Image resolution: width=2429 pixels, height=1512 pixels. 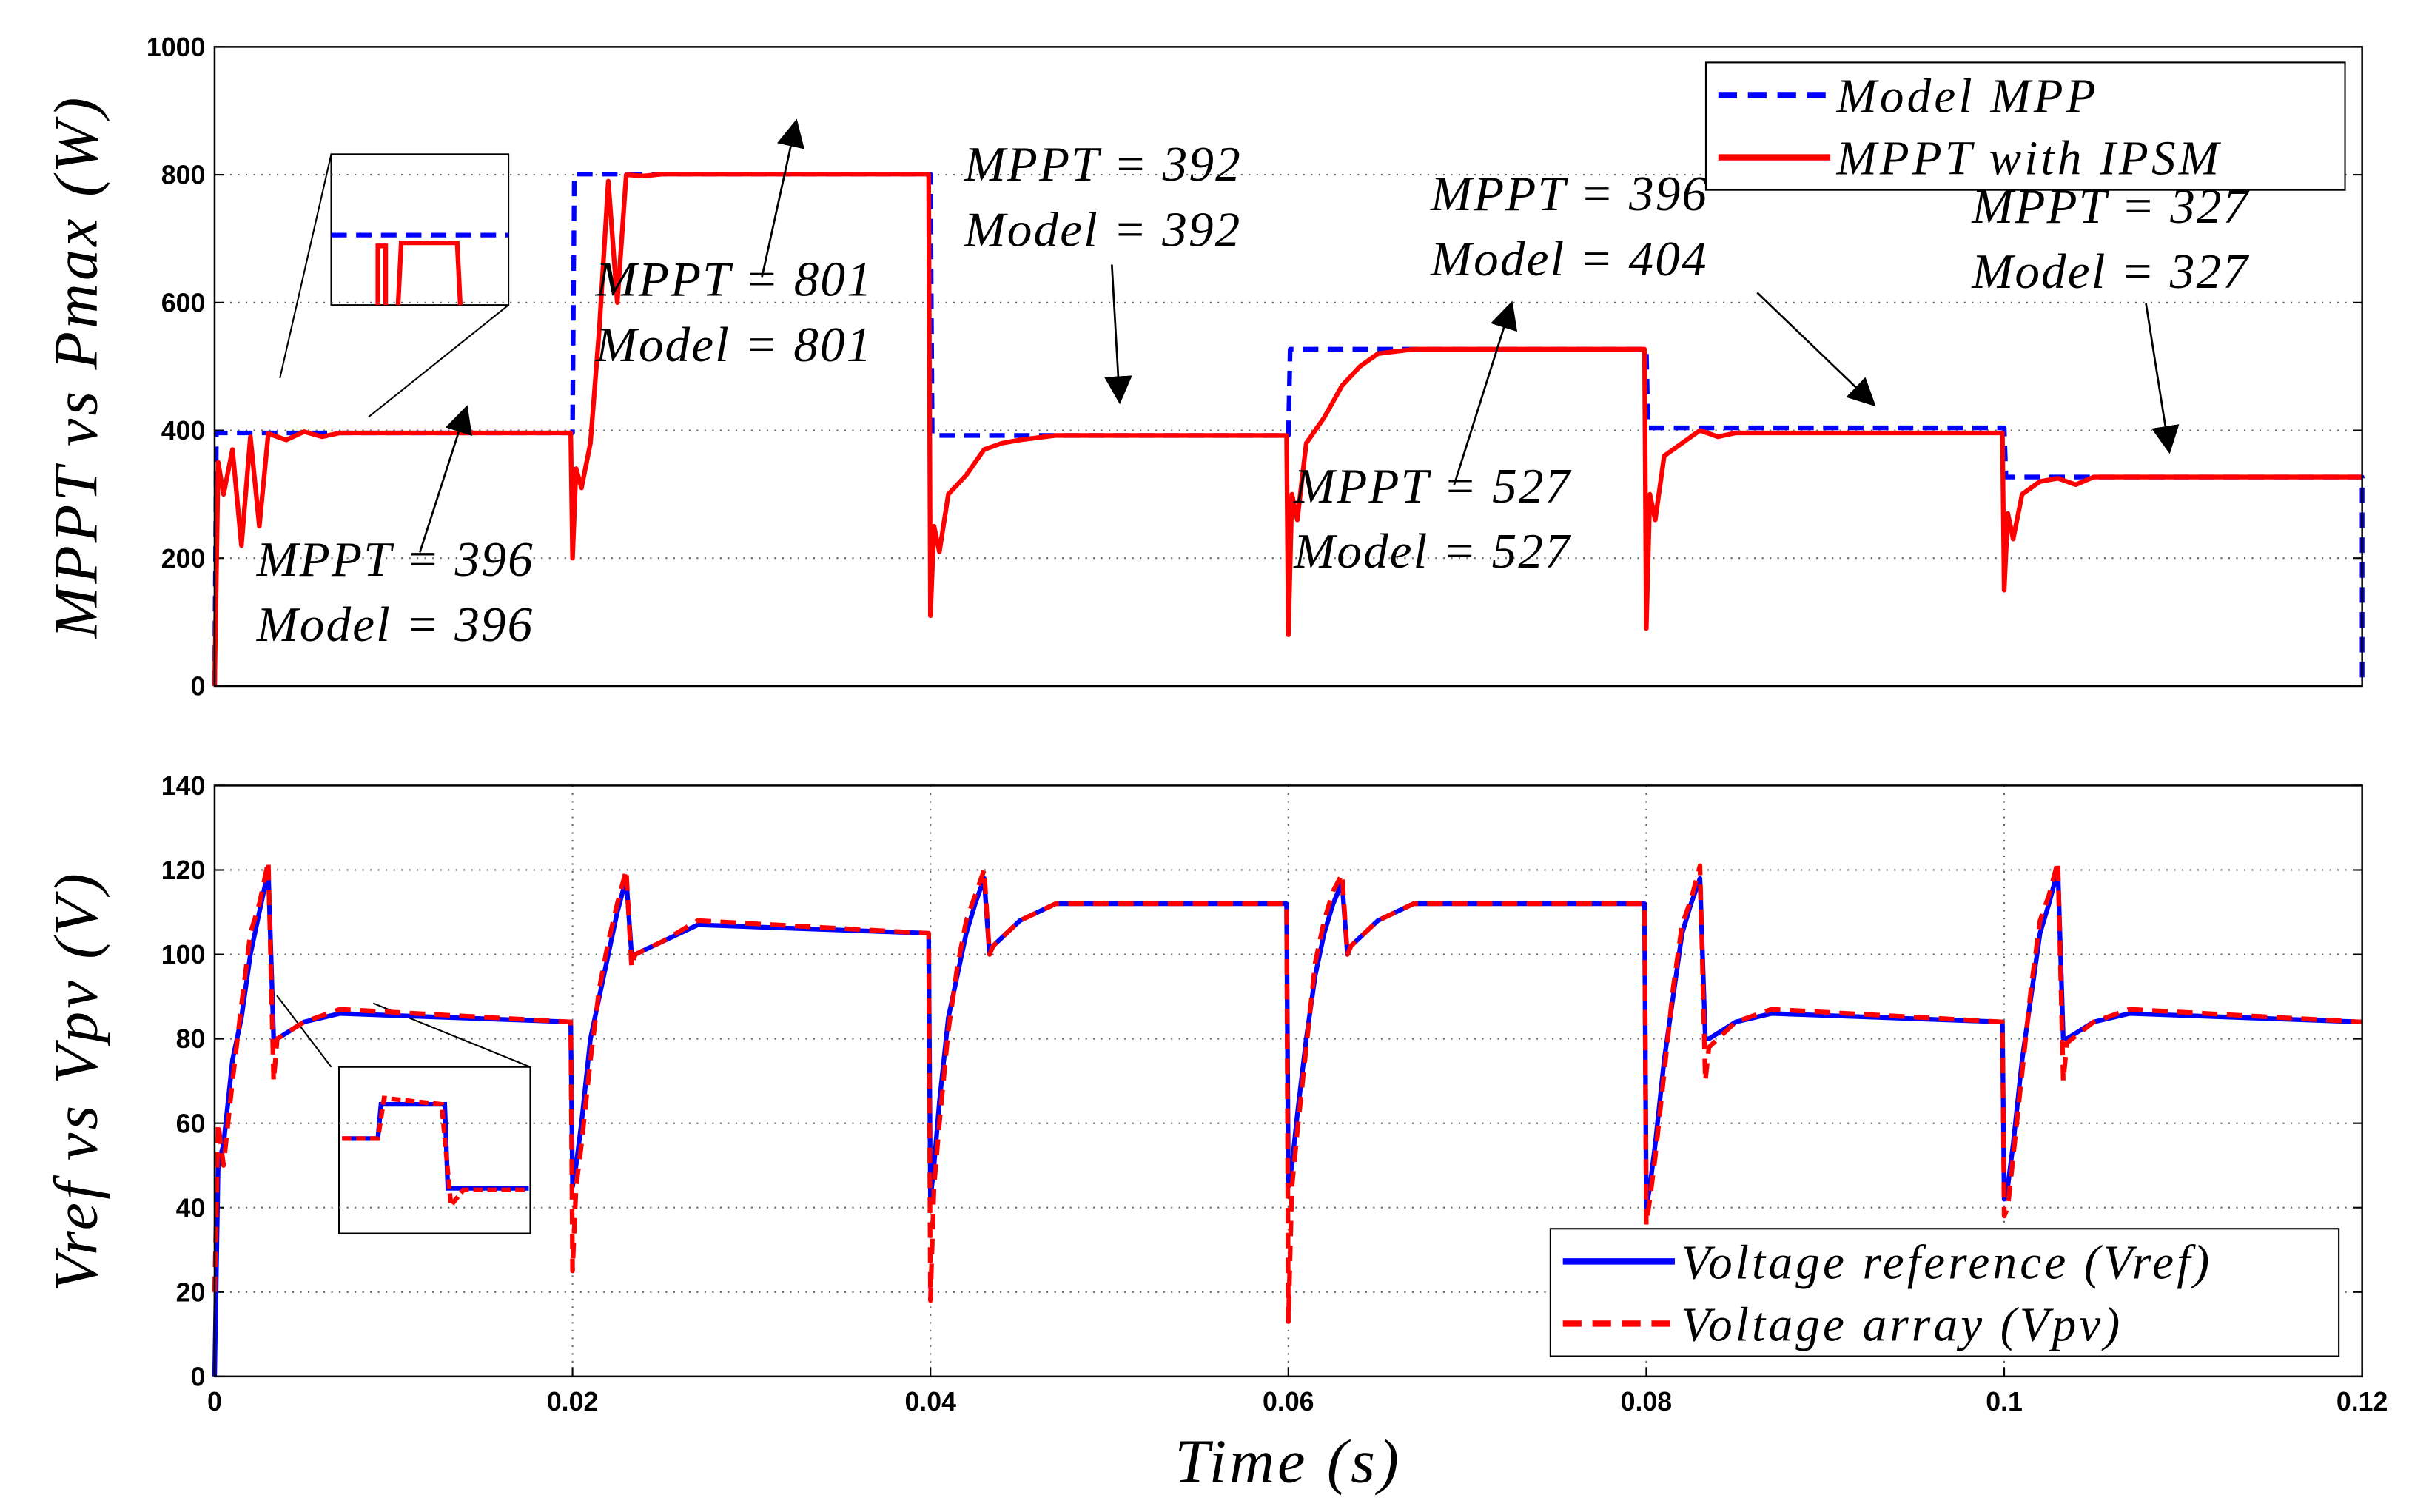 What do you see at coordinates (183, 955) in the screenshot?
I see `y-tick-label: 100` at bounding box center [183, 955].